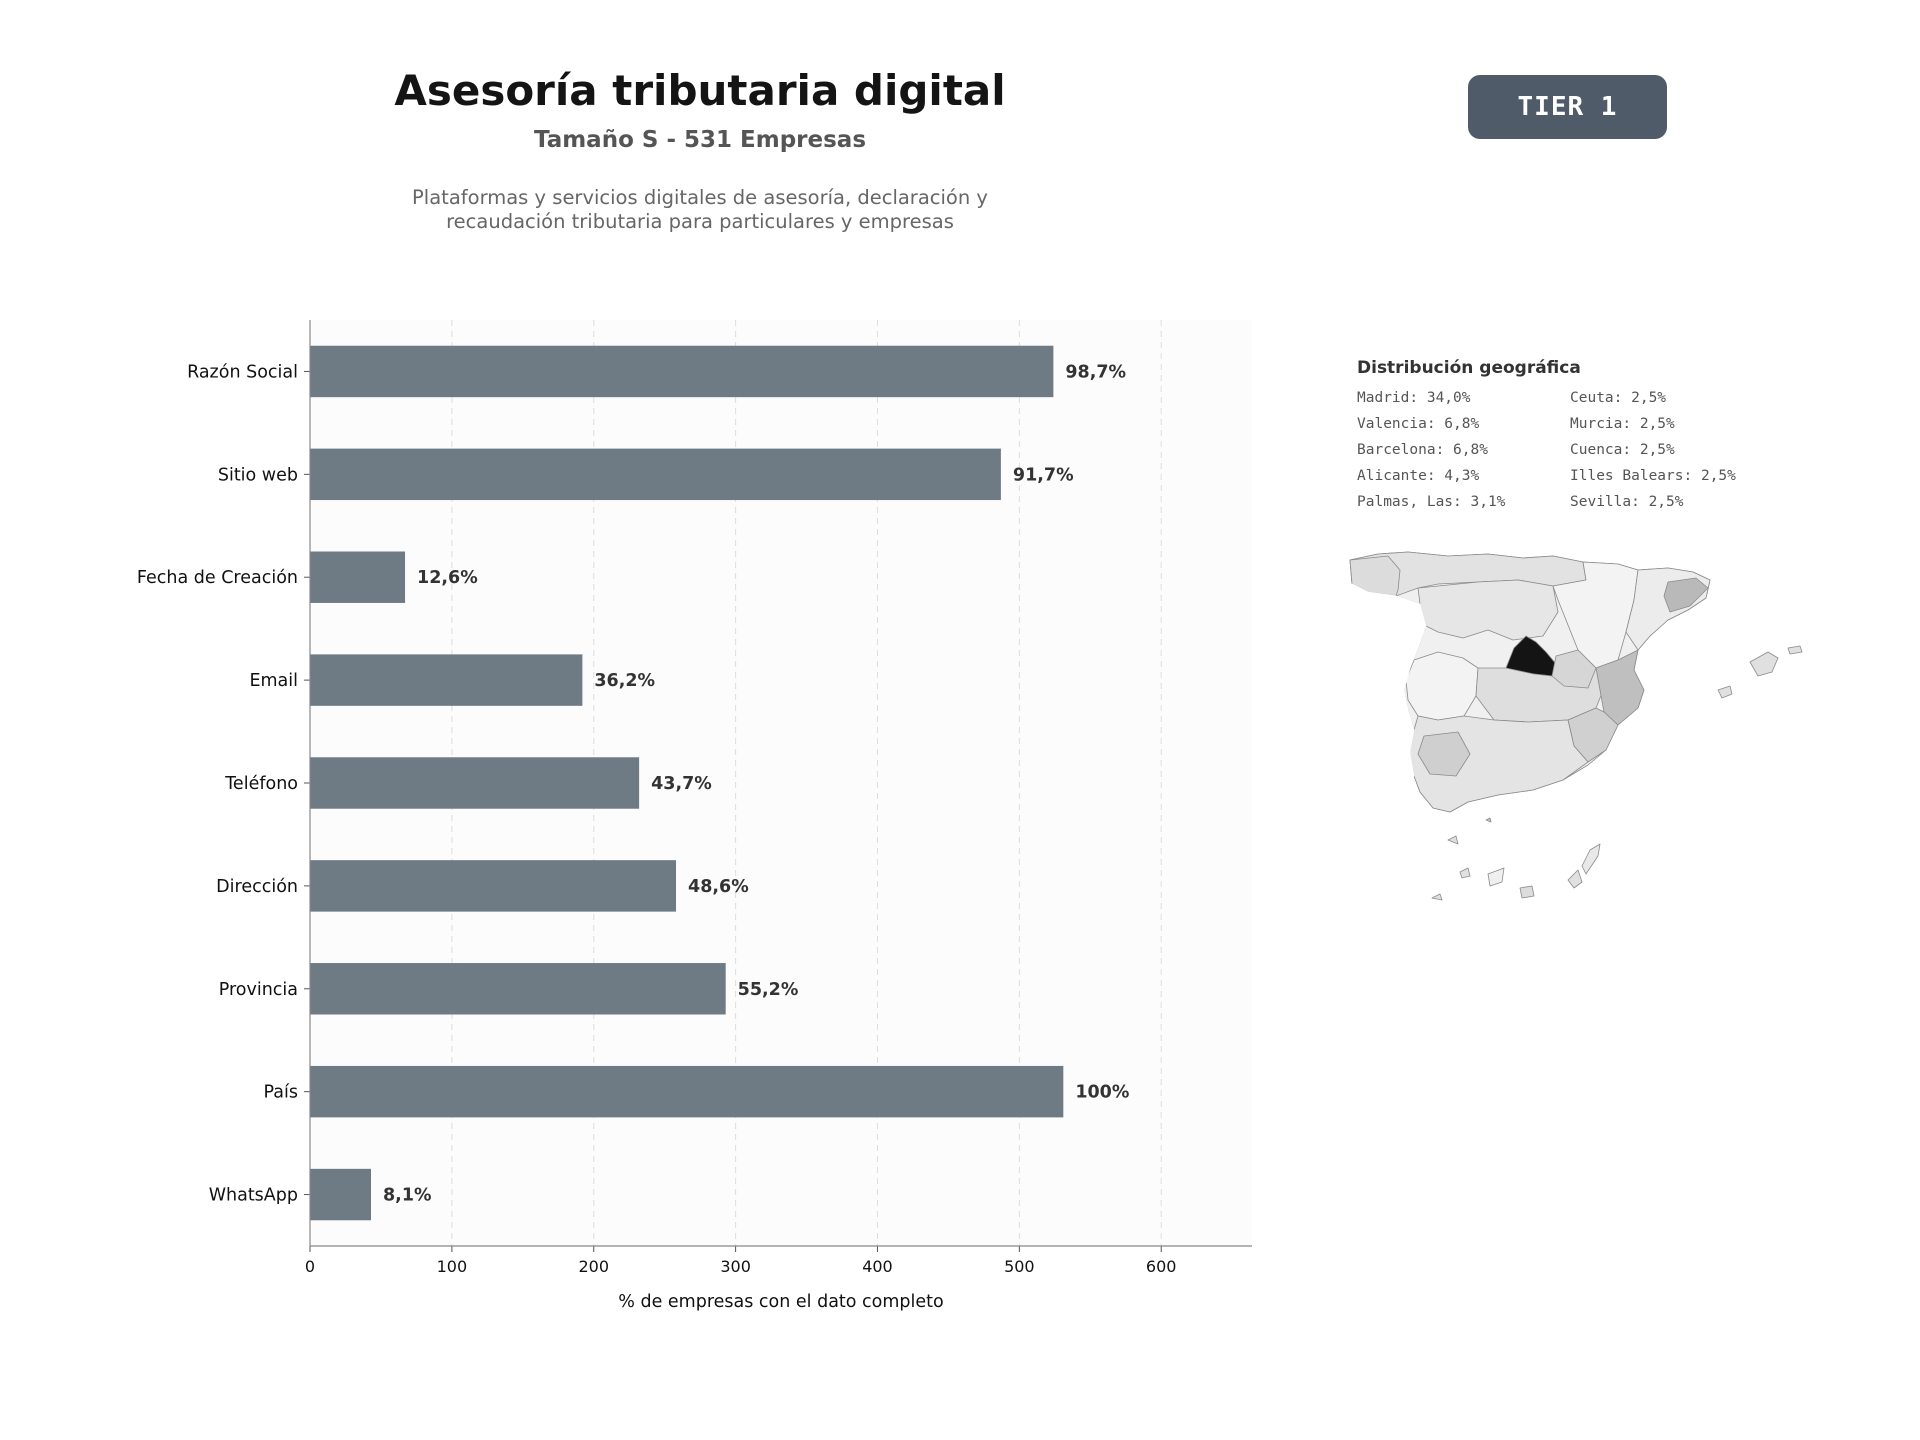 The width and height of the screenshot is (1920, 1440). I want to click on page-subtitle: Tamaño S - 531 Empresas, so click(700, 140).